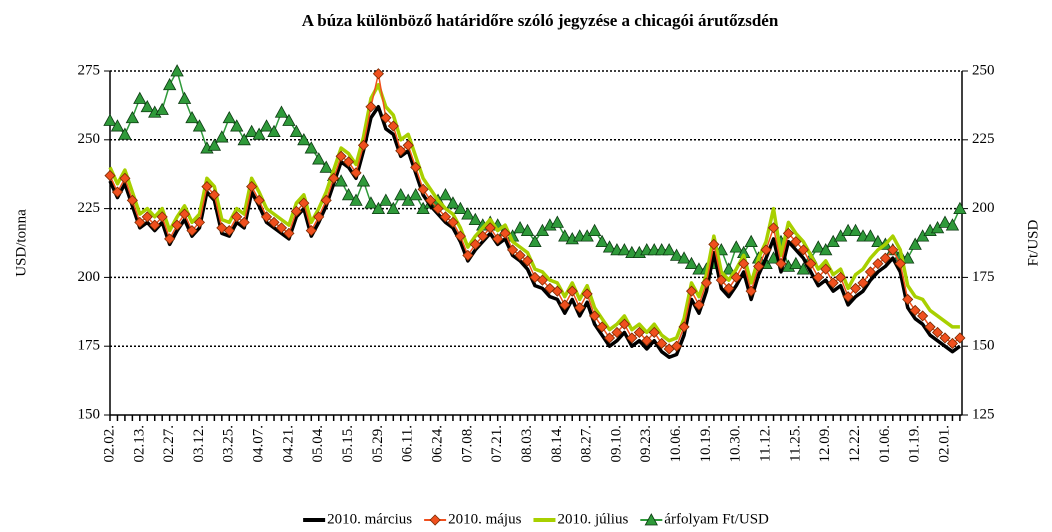  I want to click on x-tick-label: 05.04., so click(318, 444).